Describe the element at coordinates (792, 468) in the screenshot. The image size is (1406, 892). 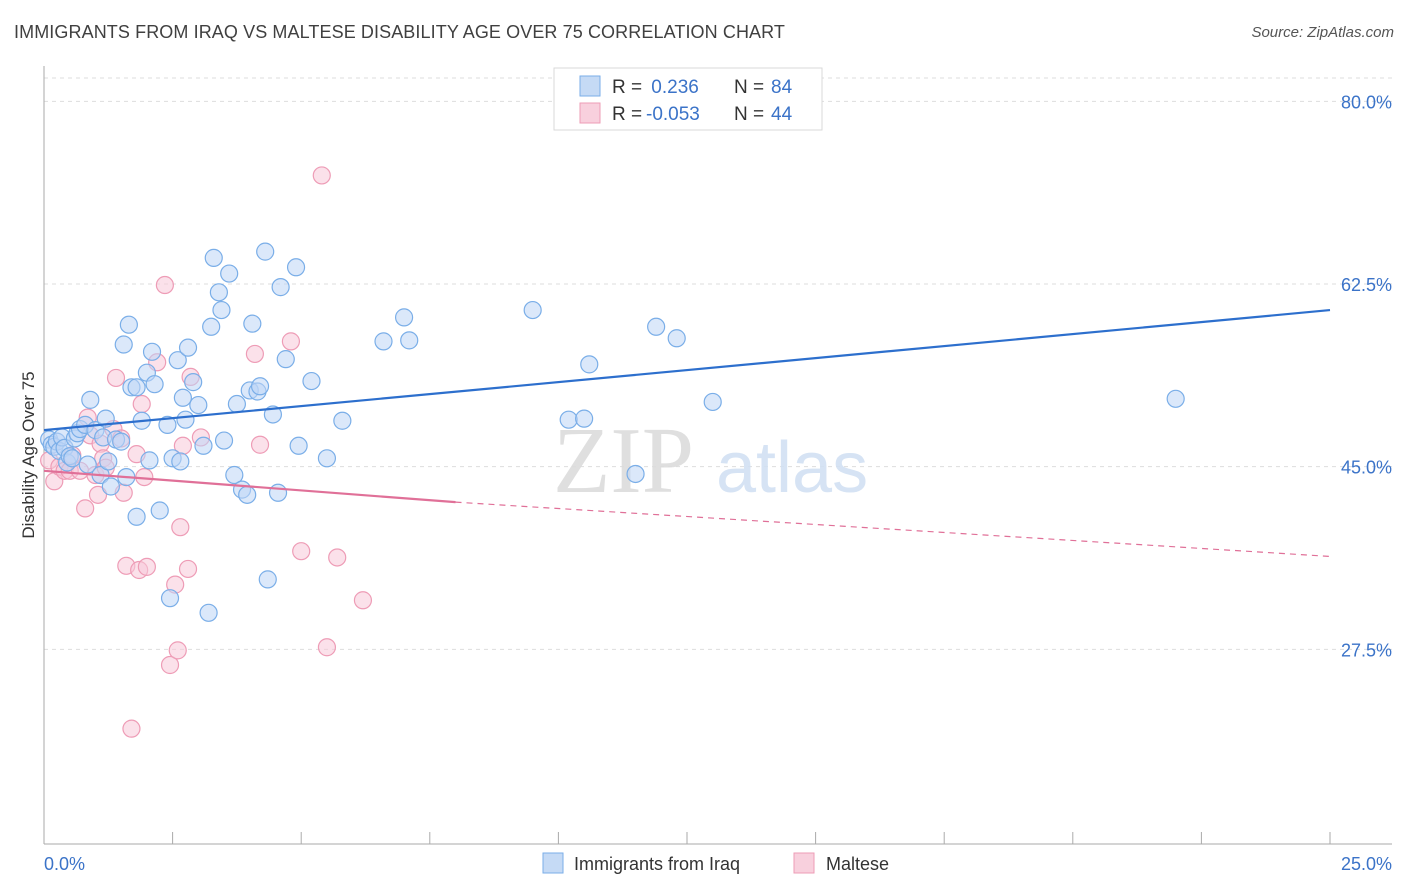
I see `watermark-atlas: atlas` at that location.